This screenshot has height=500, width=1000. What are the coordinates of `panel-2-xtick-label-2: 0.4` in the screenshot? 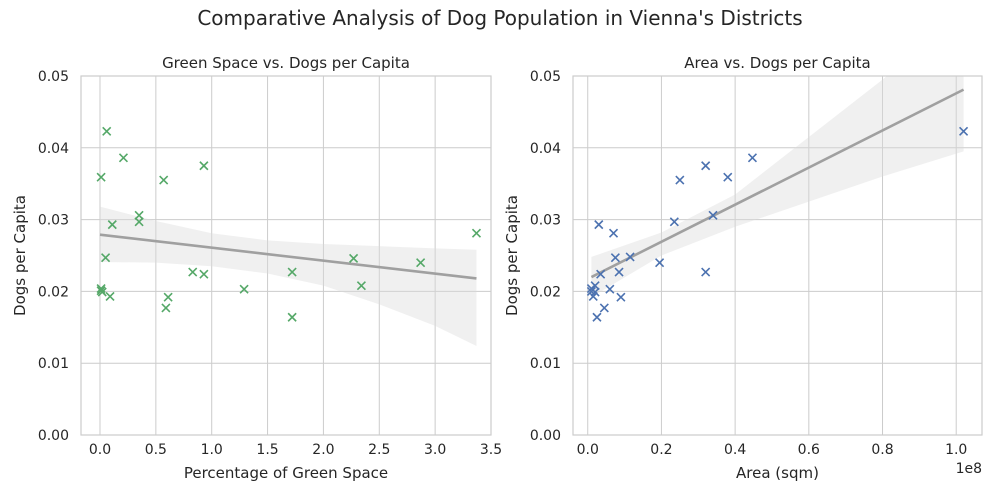 It's located at (735, 450).